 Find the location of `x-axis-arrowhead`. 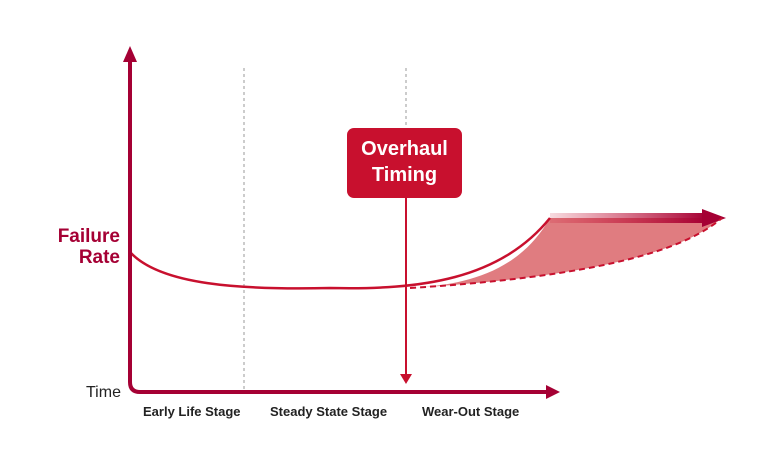

x-axis-arrowhead is located at coordinates (553, 392).